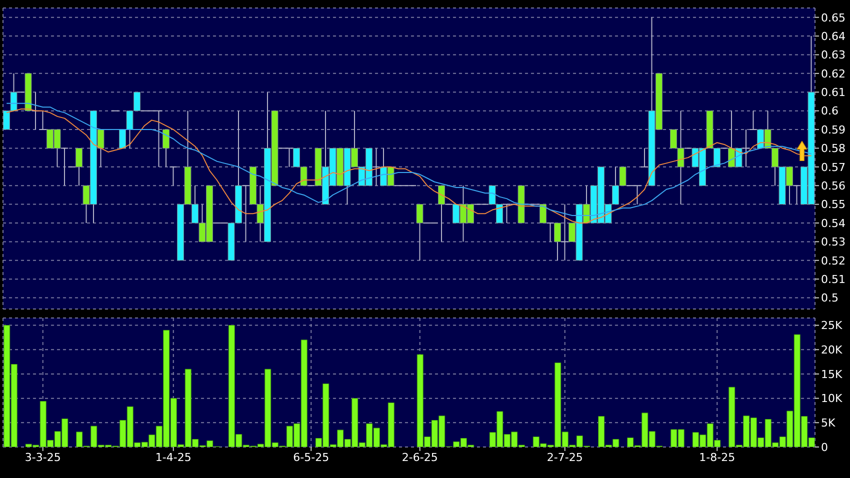 This screenshot has height=478, width=850. I want to click on y-tick-label: 5K, so click(828, 423).